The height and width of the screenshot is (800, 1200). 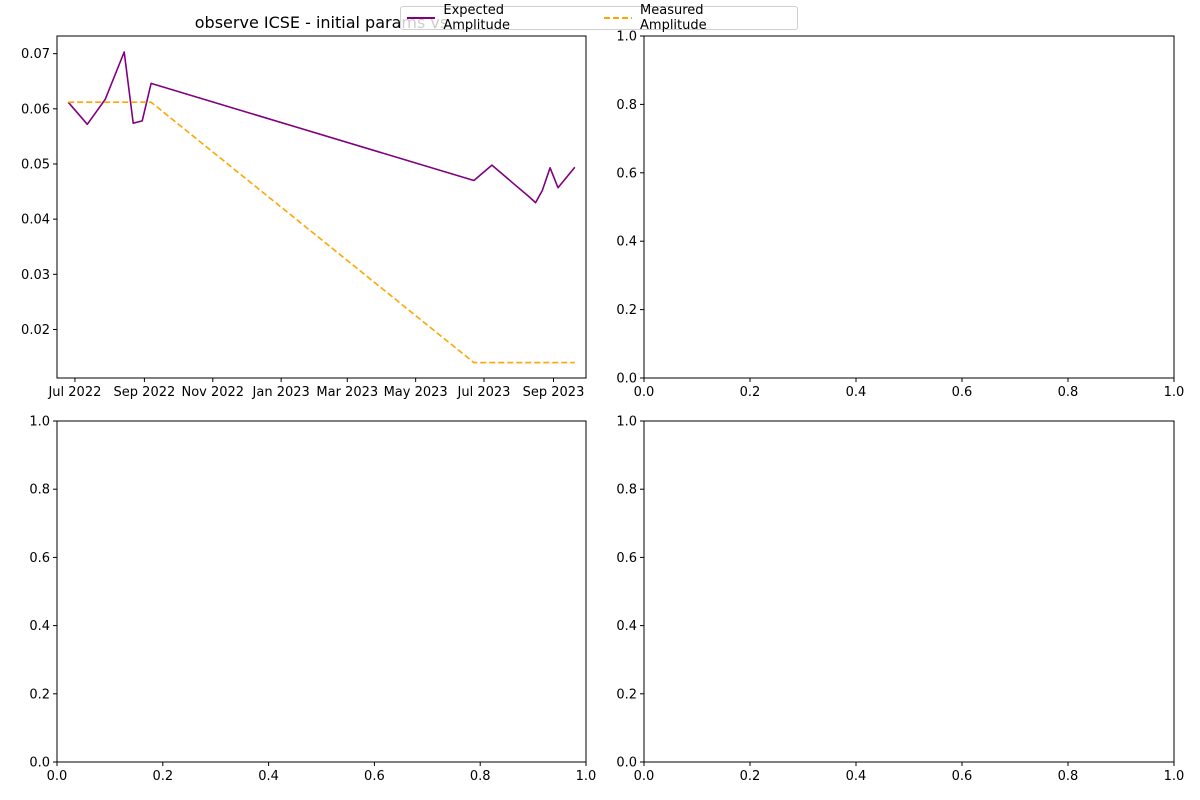 I want to click on y-tick-label: 0.02, so click(x=35, y=330).